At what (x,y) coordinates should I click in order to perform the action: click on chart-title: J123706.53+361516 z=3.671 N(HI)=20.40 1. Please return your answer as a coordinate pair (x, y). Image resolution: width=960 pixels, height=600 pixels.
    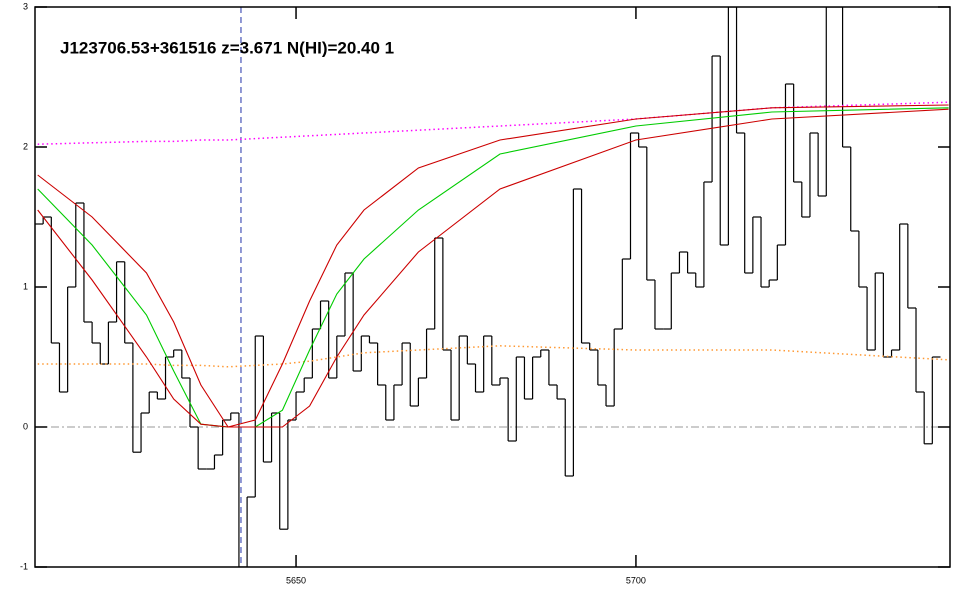
    Looking at the image, I should click on (227, 47).